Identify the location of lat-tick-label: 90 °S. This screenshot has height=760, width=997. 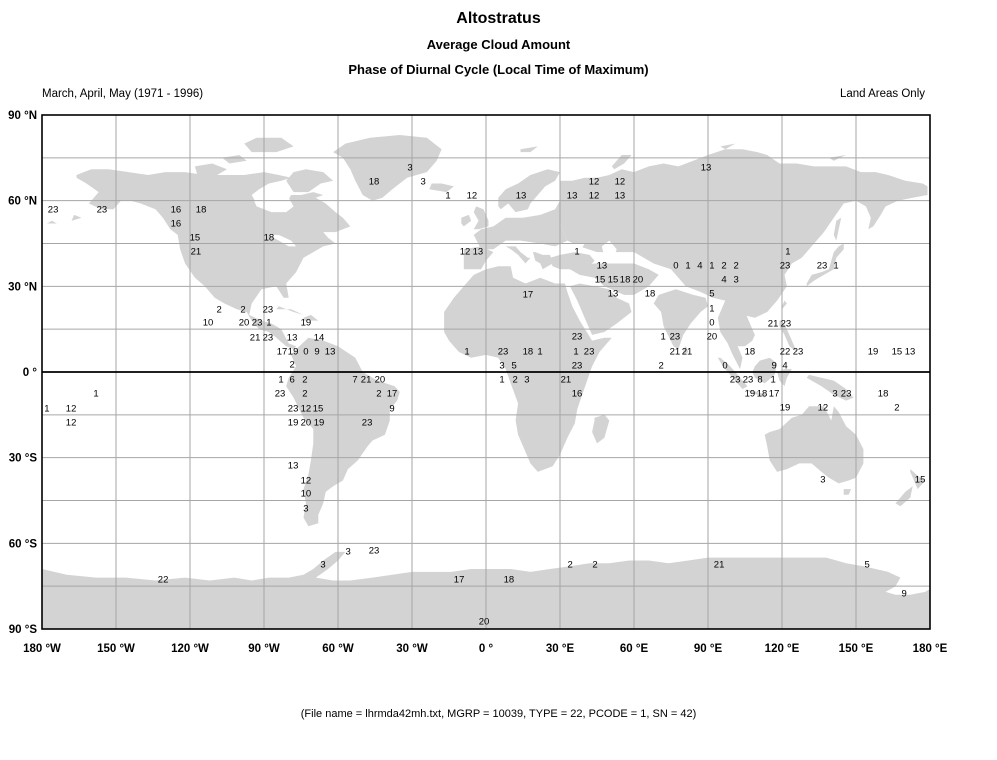
(23, 630).